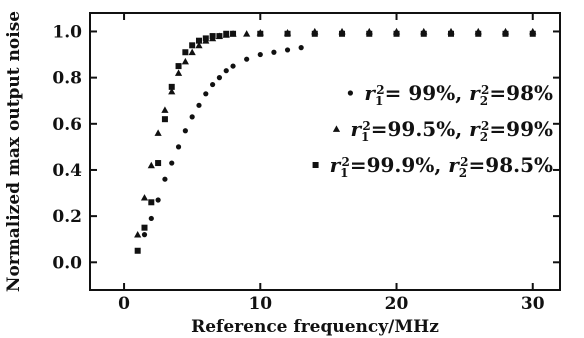  I want to click on x-axis-title: Reference frequency/MHz, so click(315, 327).